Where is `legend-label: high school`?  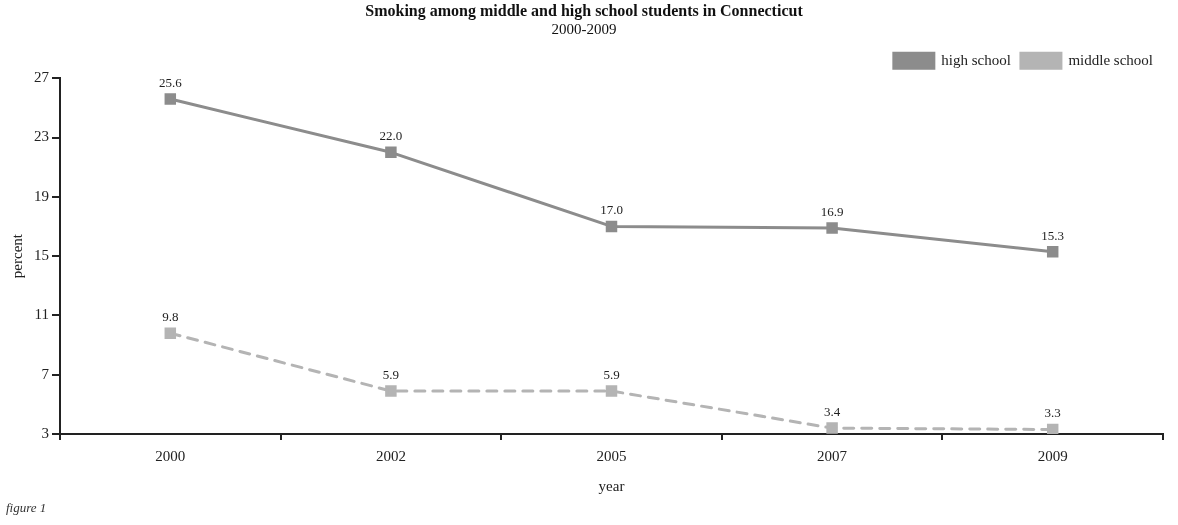 legend-label: high school is located at coordinates (976, 59).